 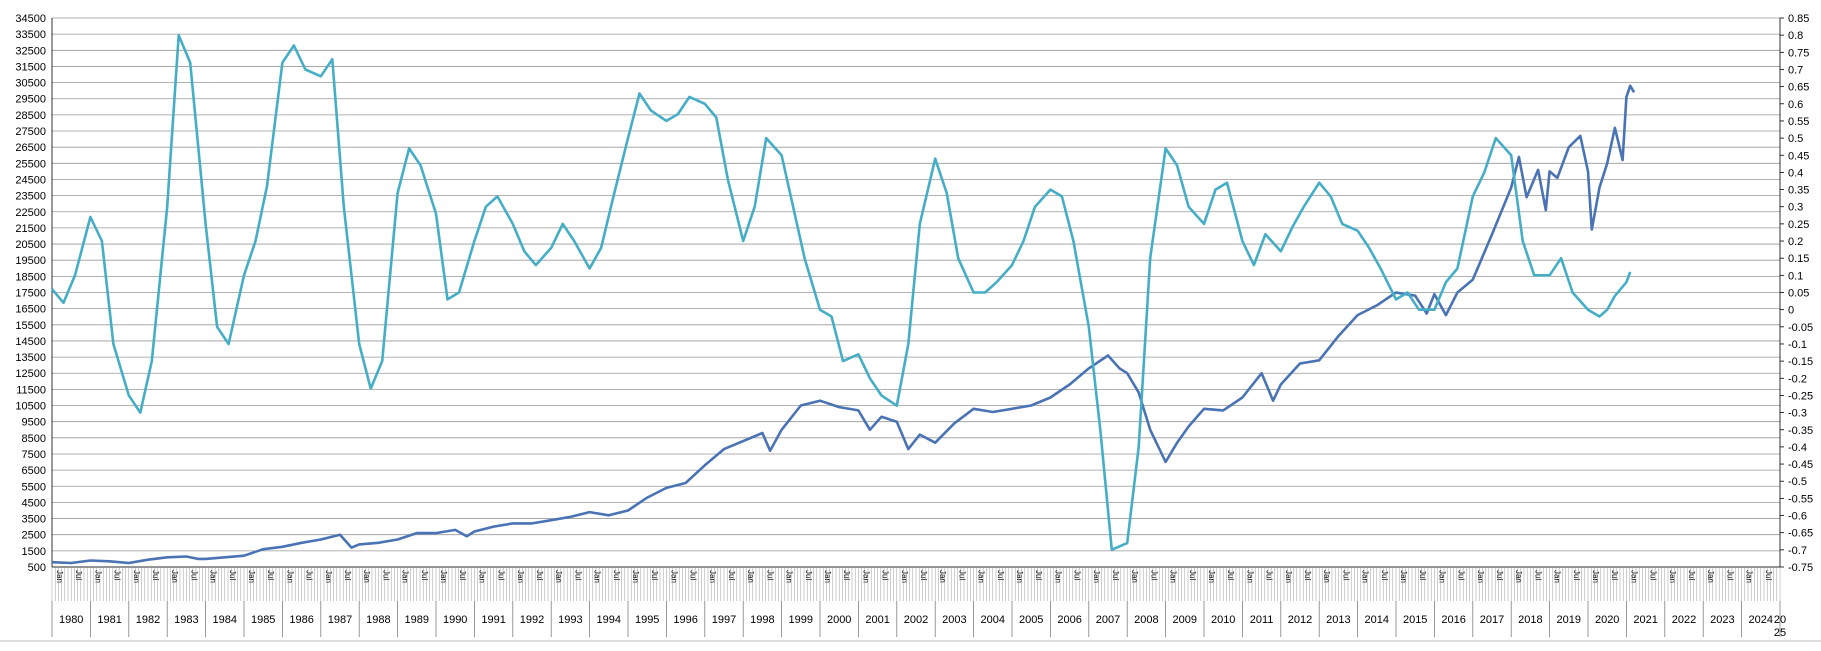 What do you see at coordinates (1797, 448) in the screenshot?
I see `y-right-tick-label: -0.4` at bounding box center [1797, 448].